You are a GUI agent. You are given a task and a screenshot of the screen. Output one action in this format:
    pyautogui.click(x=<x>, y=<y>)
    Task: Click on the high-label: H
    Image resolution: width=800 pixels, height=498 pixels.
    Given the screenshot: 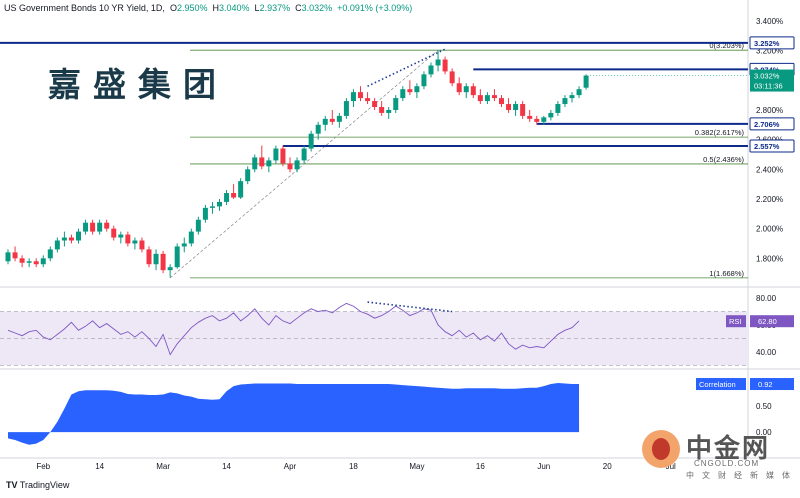 What is the action you would take?
    pyautogui.click(x=216, y=8)
    